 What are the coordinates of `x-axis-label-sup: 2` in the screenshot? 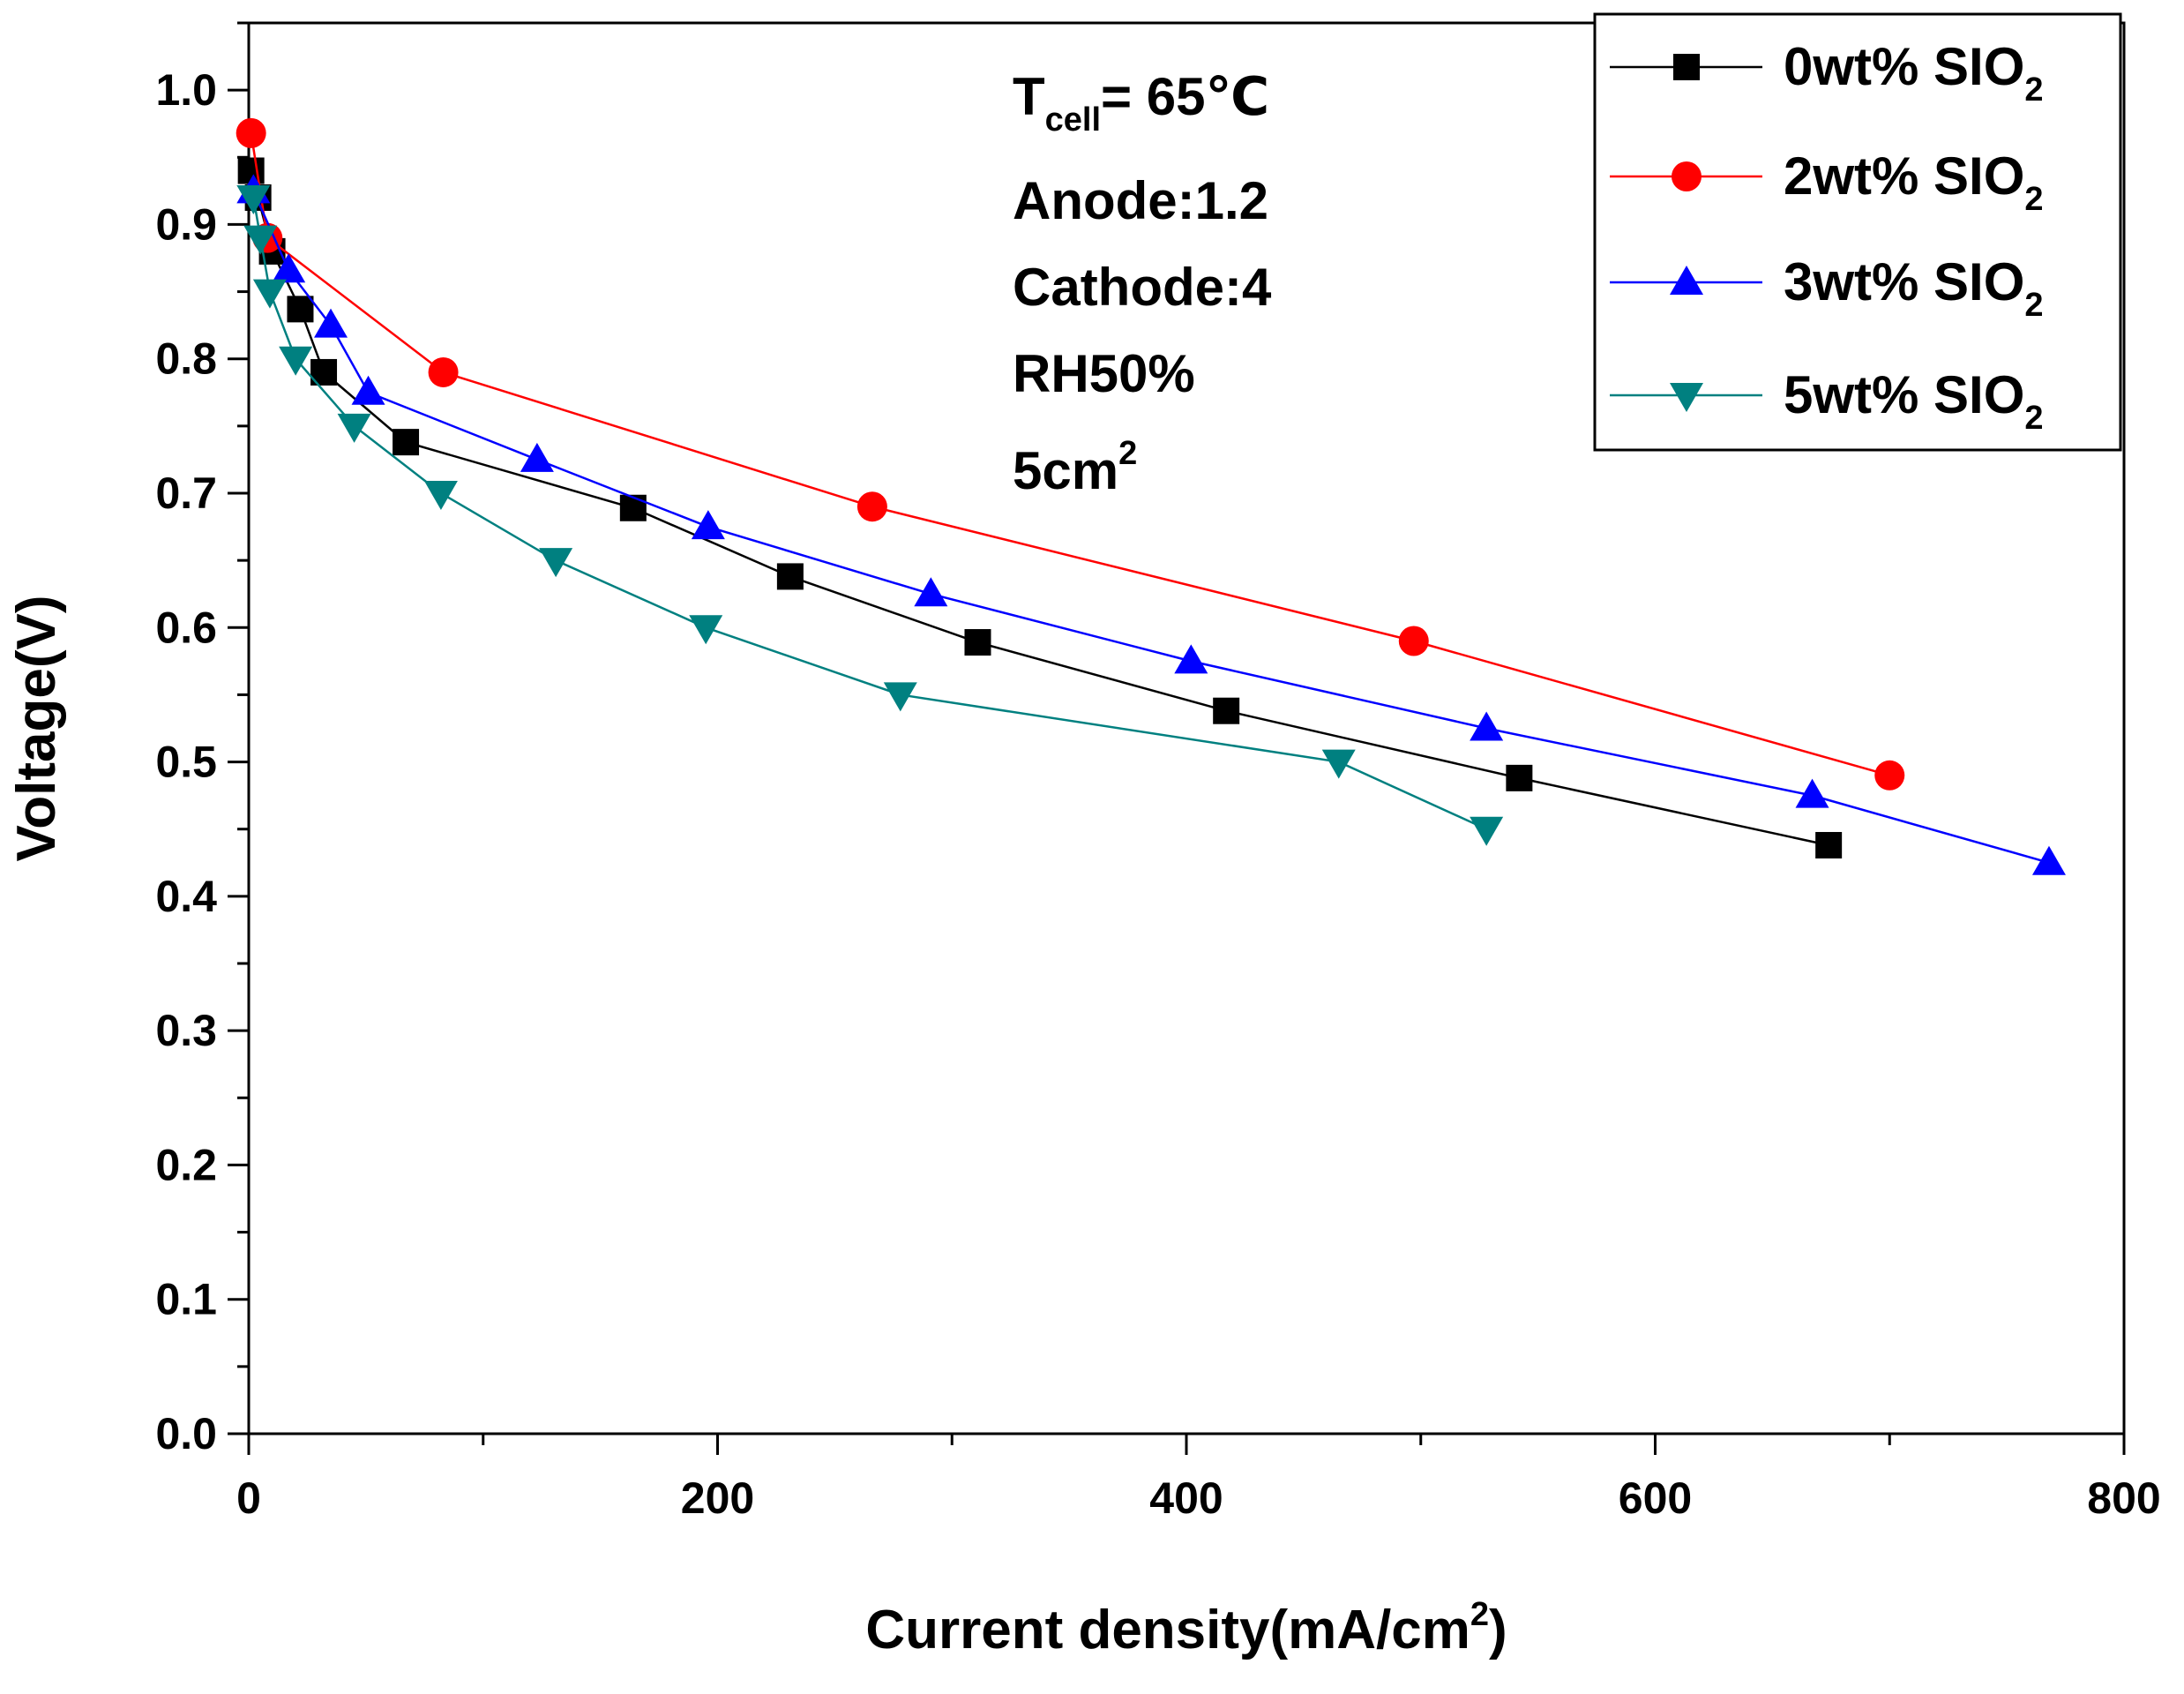 It's located at (1479, 1615).